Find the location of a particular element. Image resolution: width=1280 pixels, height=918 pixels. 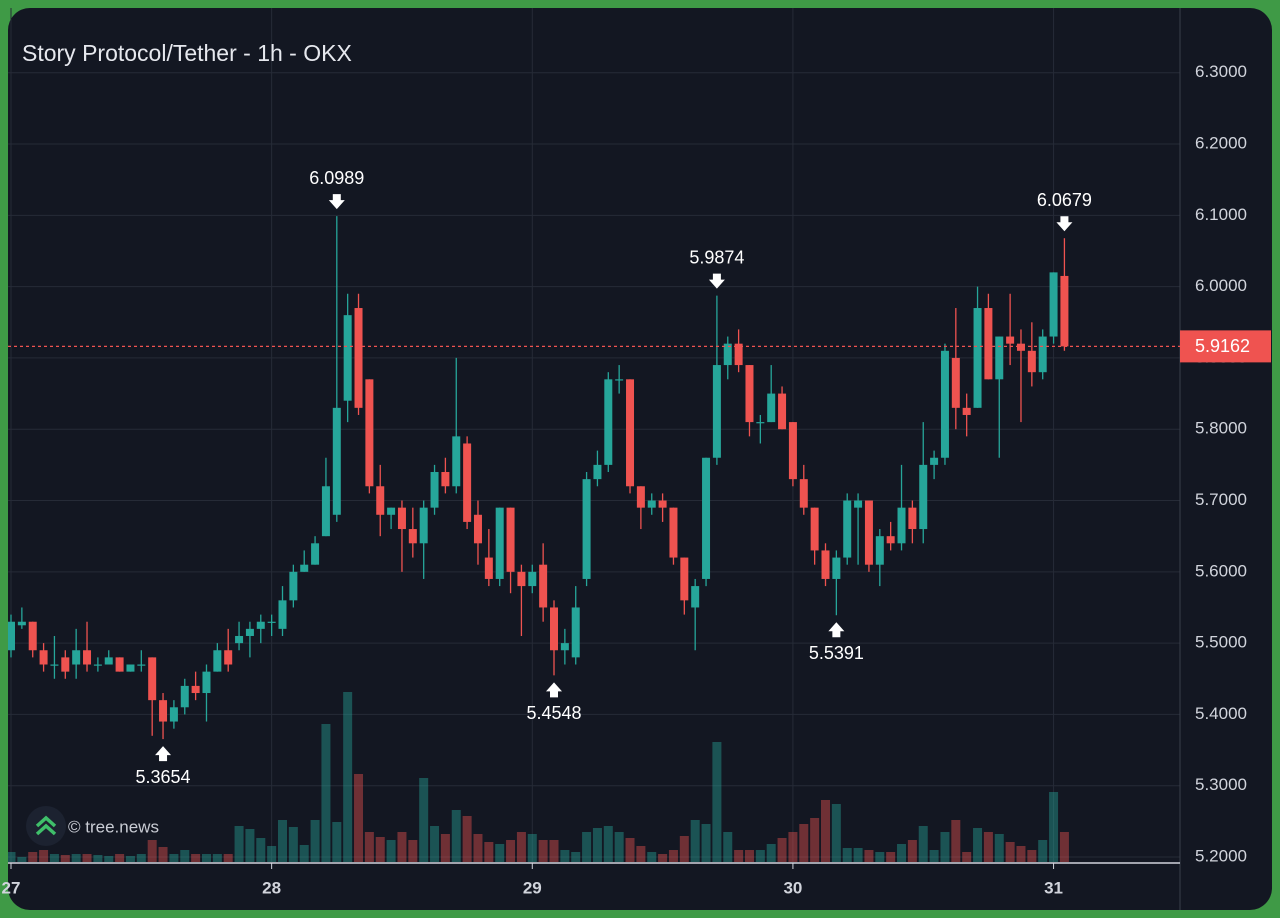

logo-mark is located at coordinates (46, 825).